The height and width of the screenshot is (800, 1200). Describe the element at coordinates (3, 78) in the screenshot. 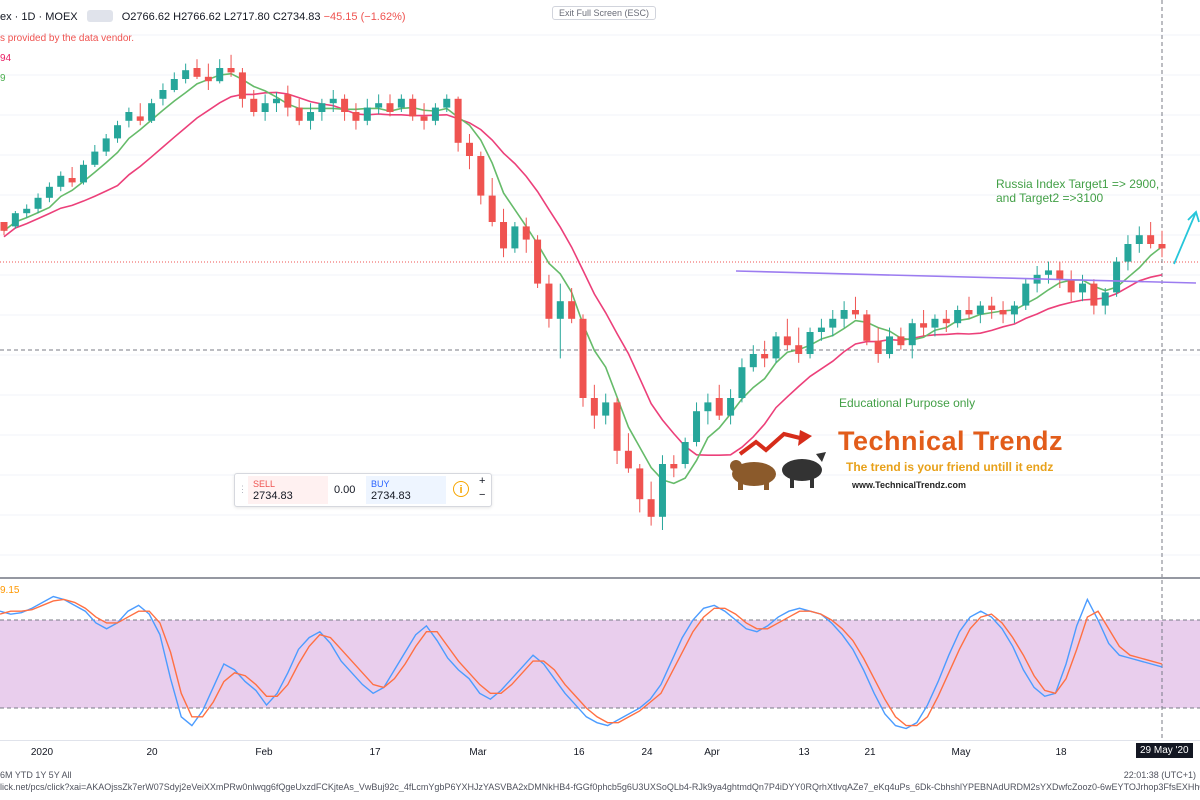

I see `ma-fast-label: 9` at that location.